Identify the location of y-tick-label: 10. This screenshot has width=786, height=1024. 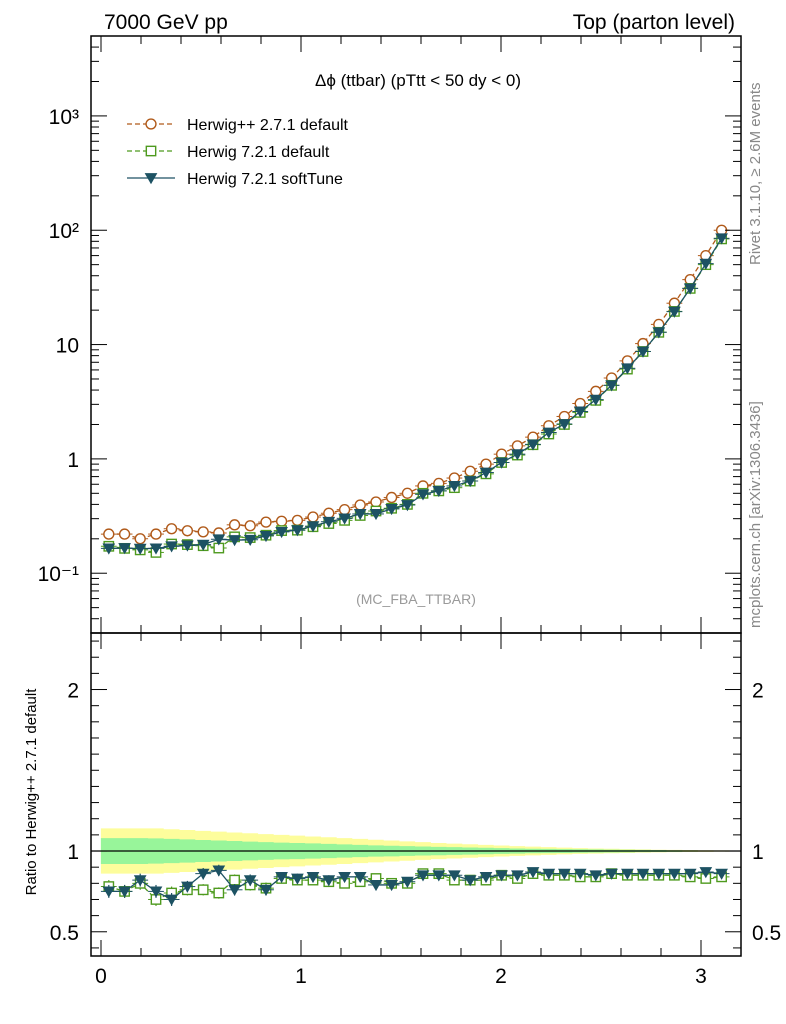
(67, 346).